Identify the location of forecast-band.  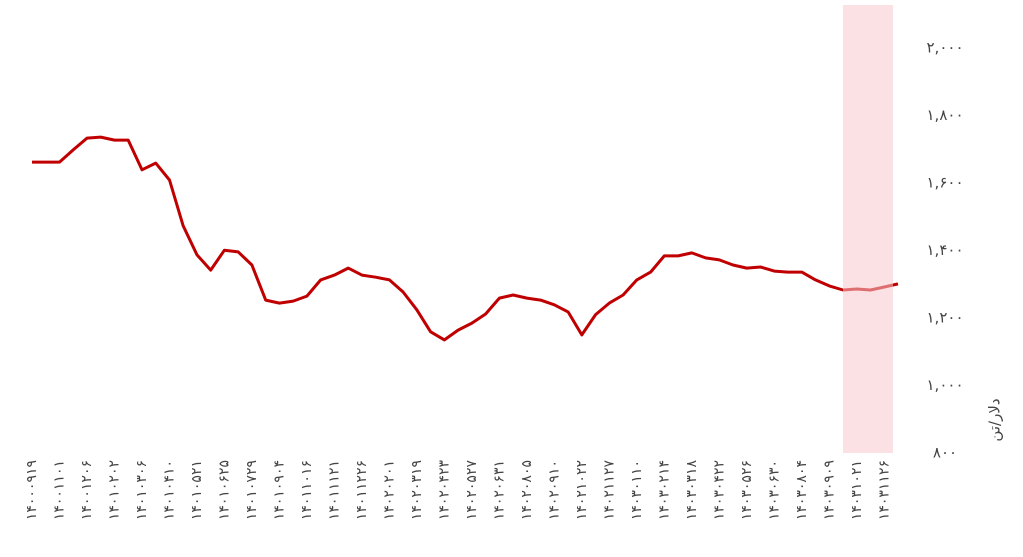
(868, 229).